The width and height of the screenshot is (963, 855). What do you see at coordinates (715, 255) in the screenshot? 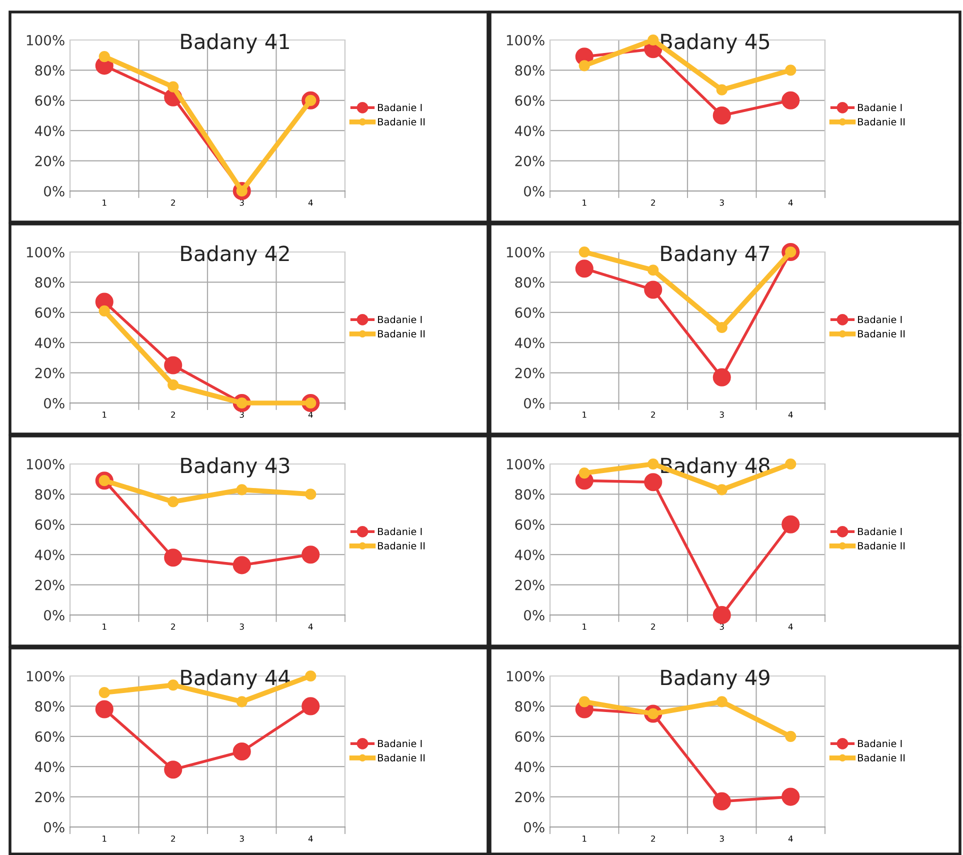
I see `chart-title: Badany 47` at bounding box center [715, 255].